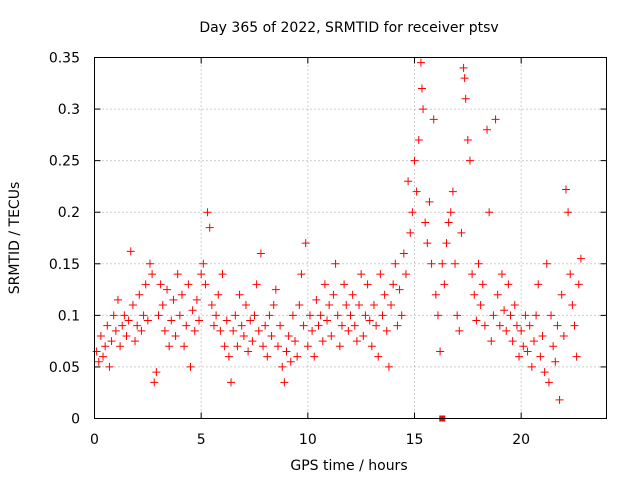 This screenshot has height=480, width=640. Describe the element at coordinates (69, 110) in the screenshot. I see `y-tick-label: 0.3` at that location.